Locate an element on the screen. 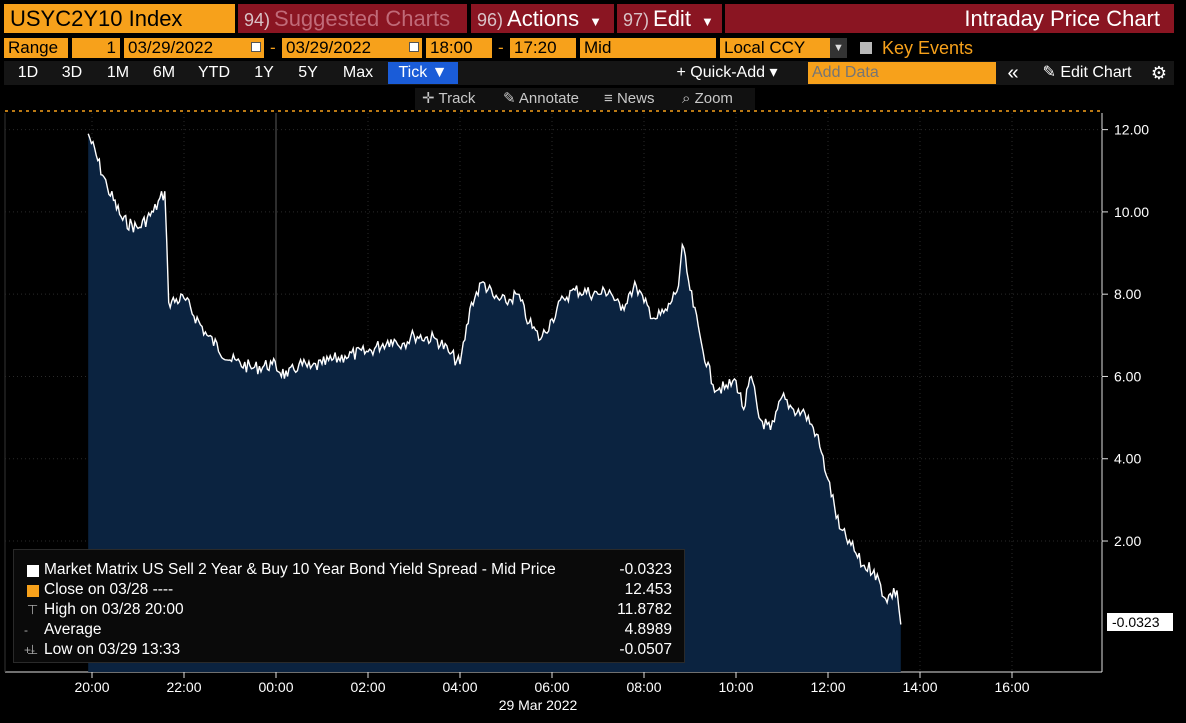 The height and width of the screenshot is (723, 1186). x-tick-label: 10:00 is located at coordinates (735, 687).